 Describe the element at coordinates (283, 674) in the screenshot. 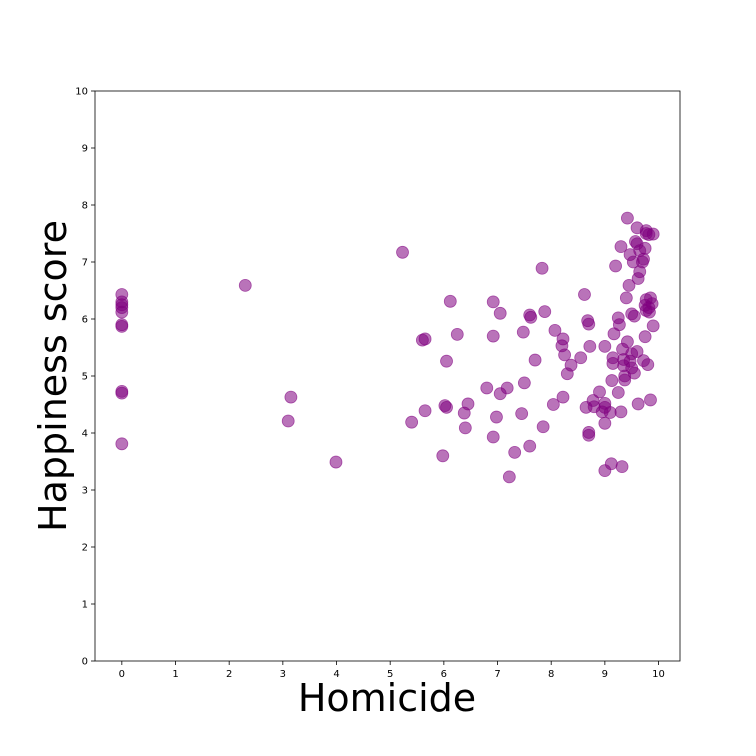

I see `x-tick-label: 3` at that location.